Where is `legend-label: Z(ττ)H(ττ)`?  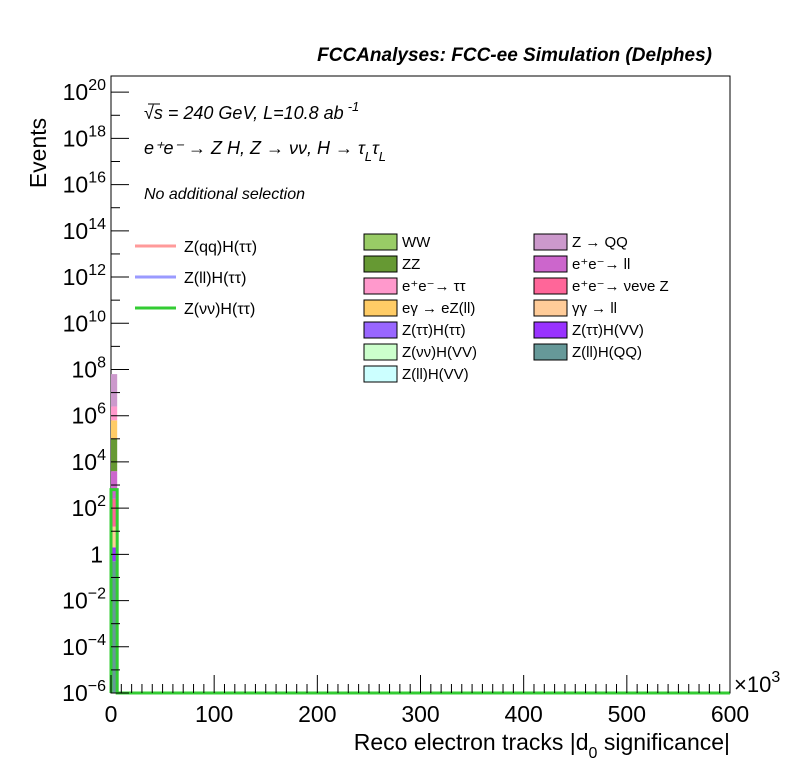 legend-label: Z(ττ)H(ττ) is located at coordinates (434, 330).